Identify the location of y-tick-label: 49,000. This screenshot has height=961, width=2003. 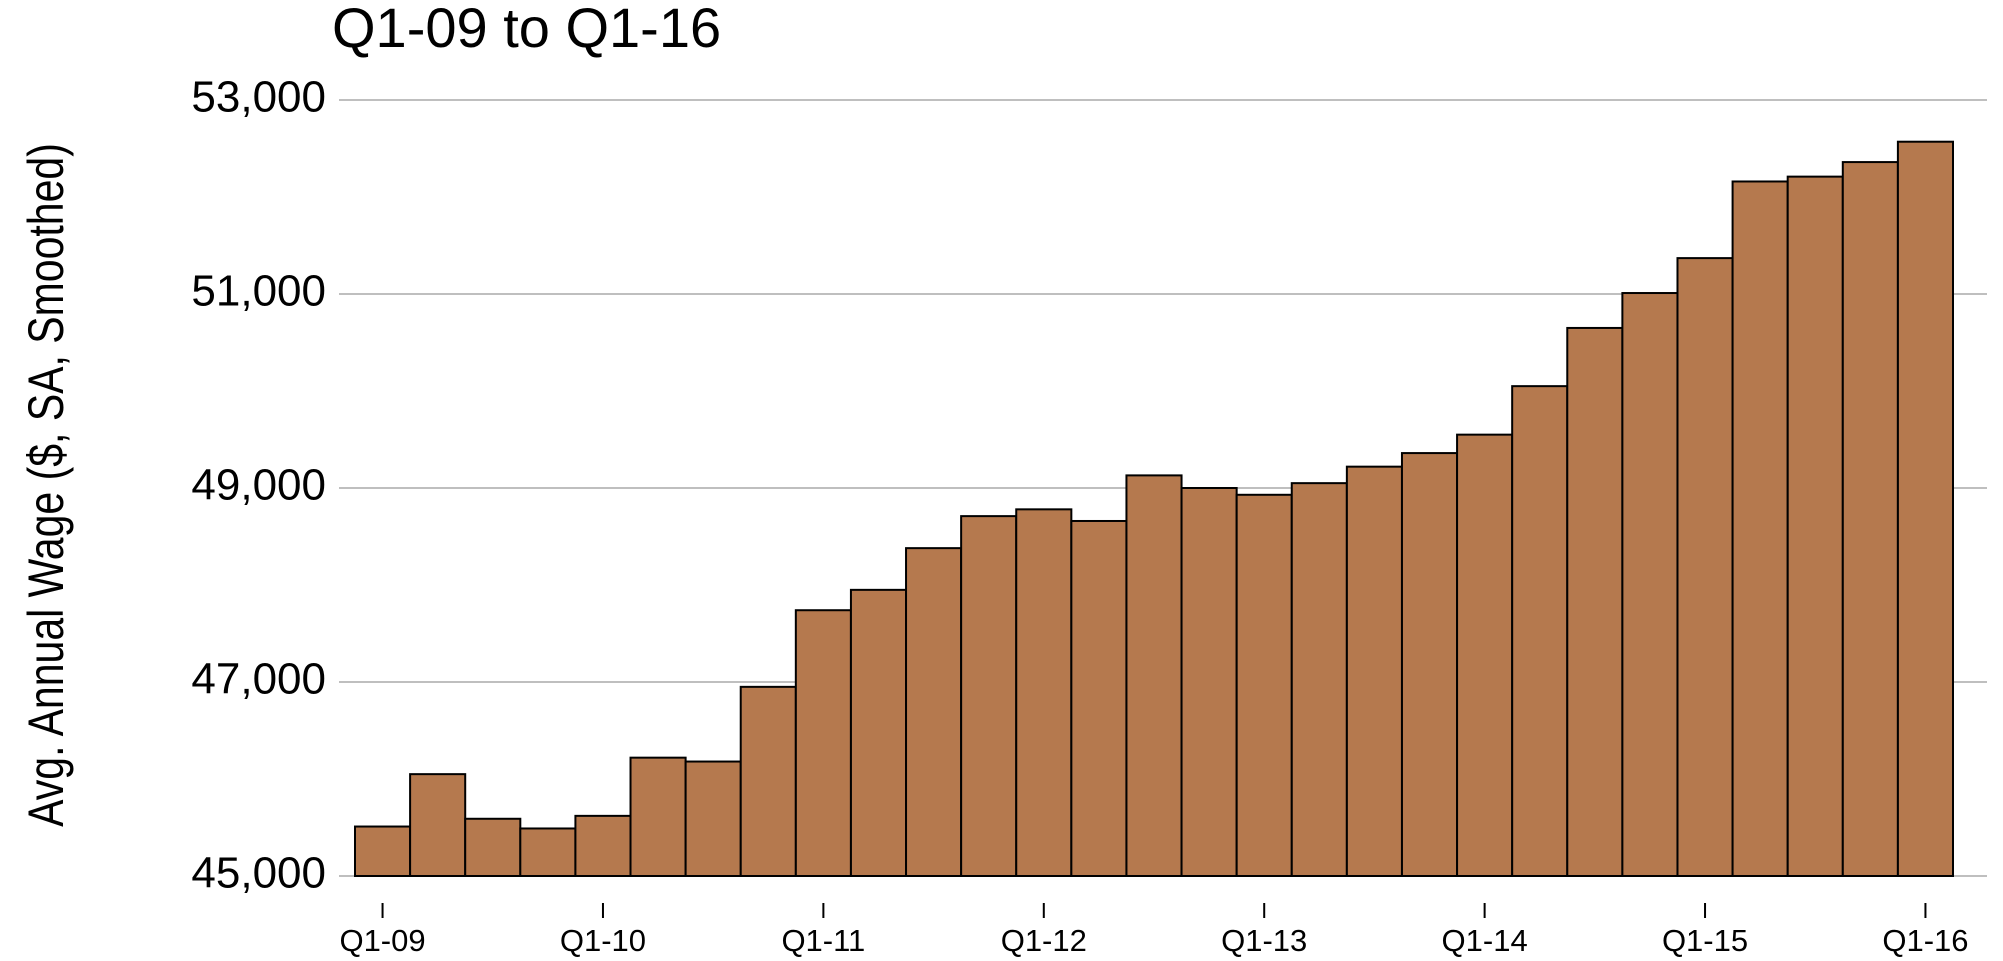
(258, 485).